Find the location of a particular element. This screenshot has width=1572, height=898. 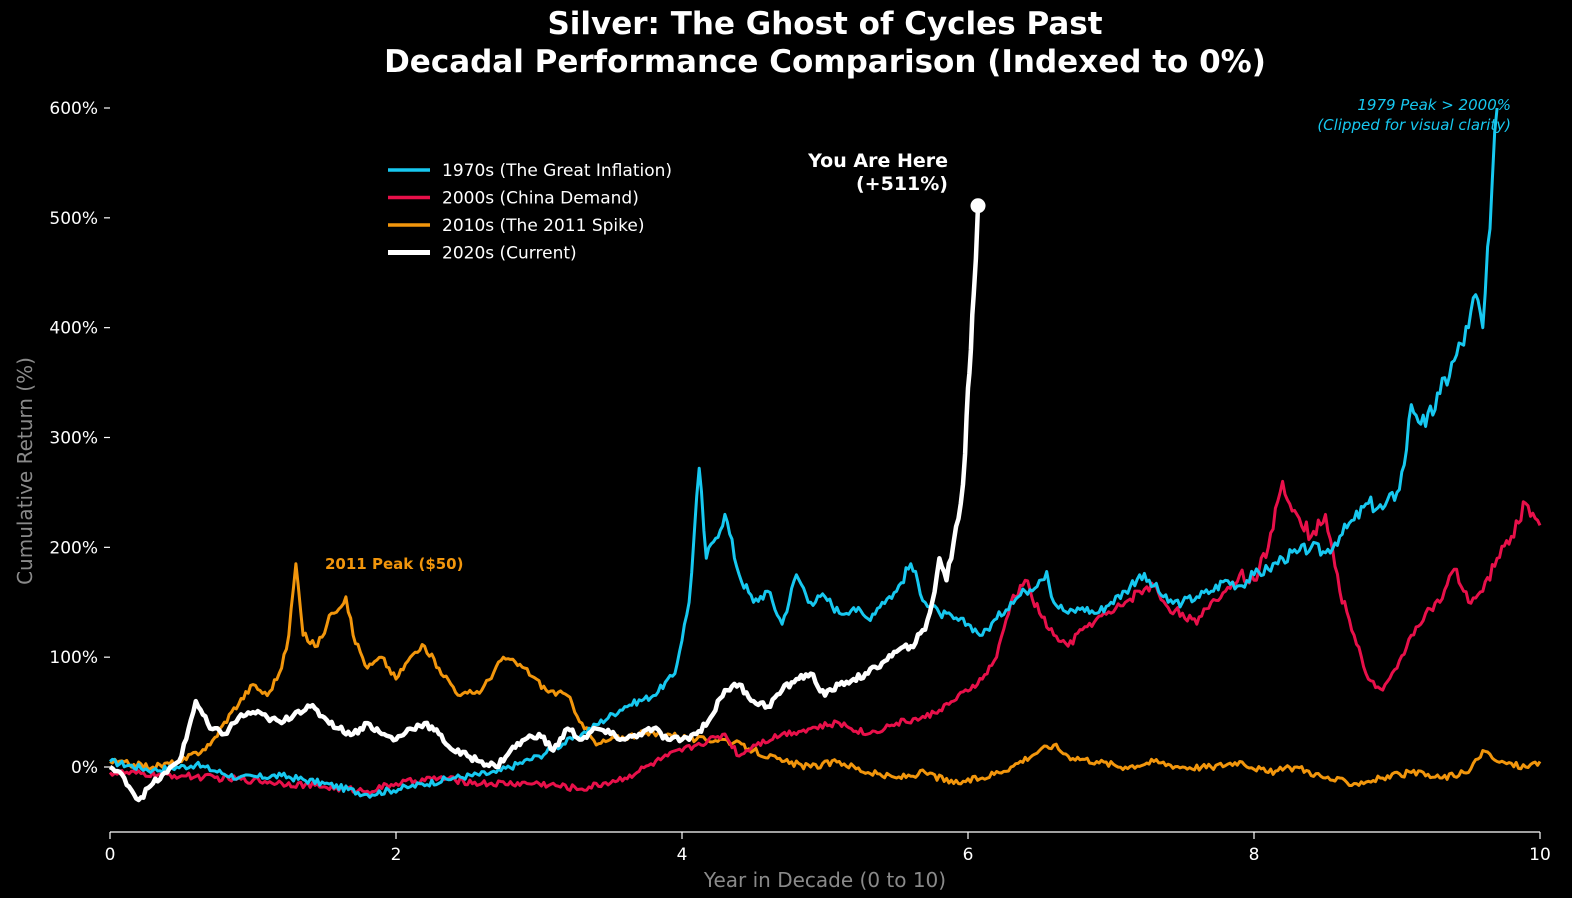

y-tick-label: 200% is located at coordinates (73, 548).